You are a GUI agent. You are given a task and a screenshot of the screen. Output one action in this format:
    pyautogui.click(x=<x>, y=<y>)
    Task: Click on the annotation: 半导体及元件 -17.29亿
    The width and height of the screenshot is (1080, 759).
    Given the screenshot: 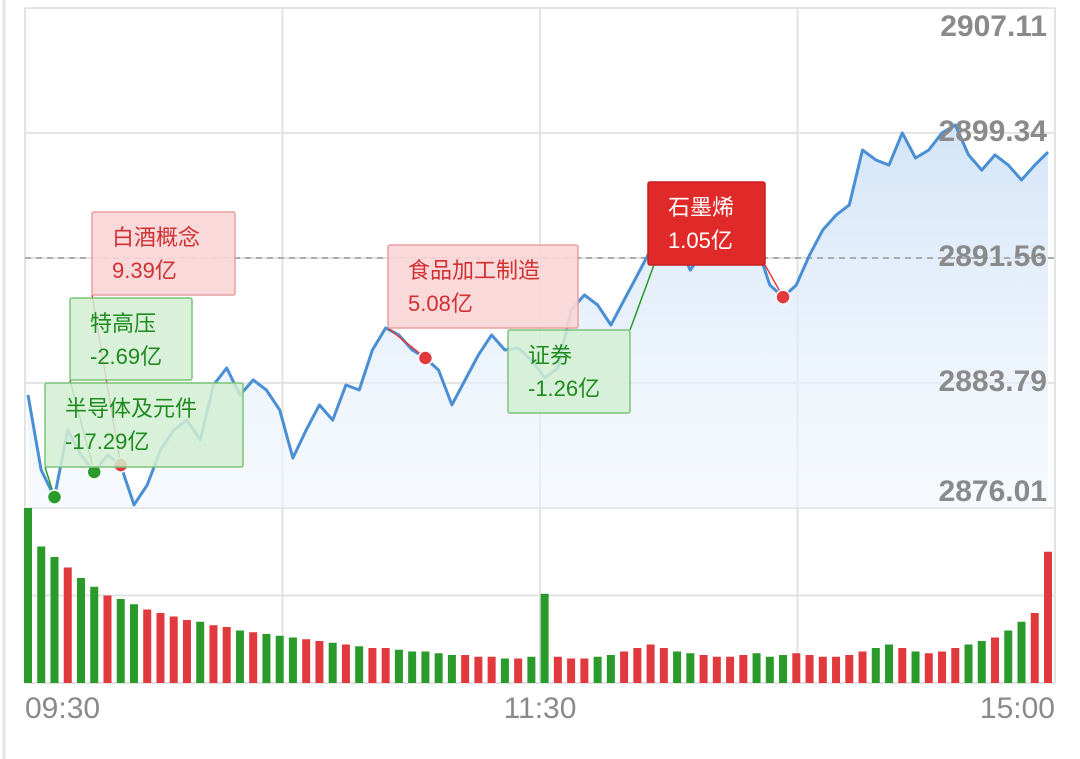 What is the action you would take?
    pyautogui.click(x=144, y=440)
    